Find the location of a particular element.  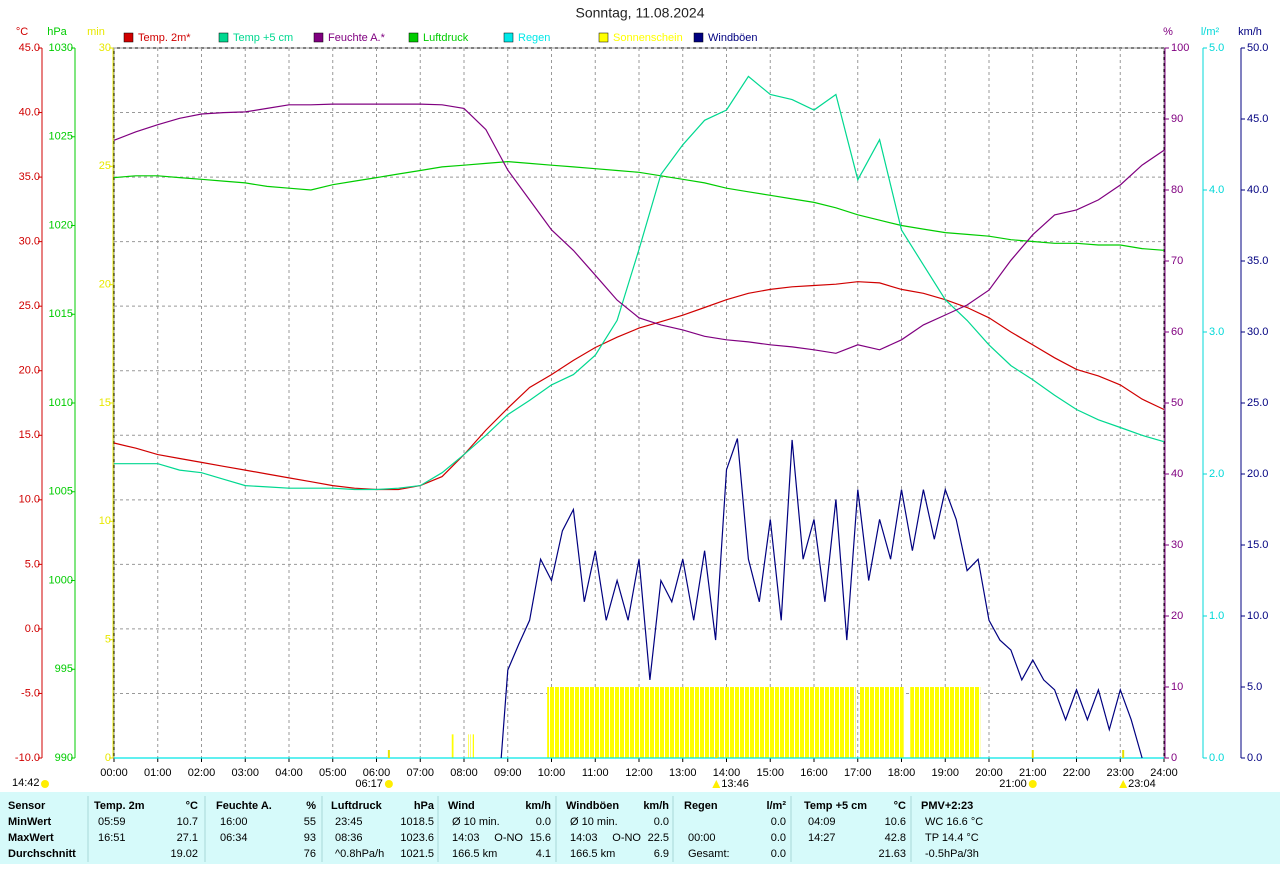

y-tick-label: 1020 is located at coordinates (61, 225).